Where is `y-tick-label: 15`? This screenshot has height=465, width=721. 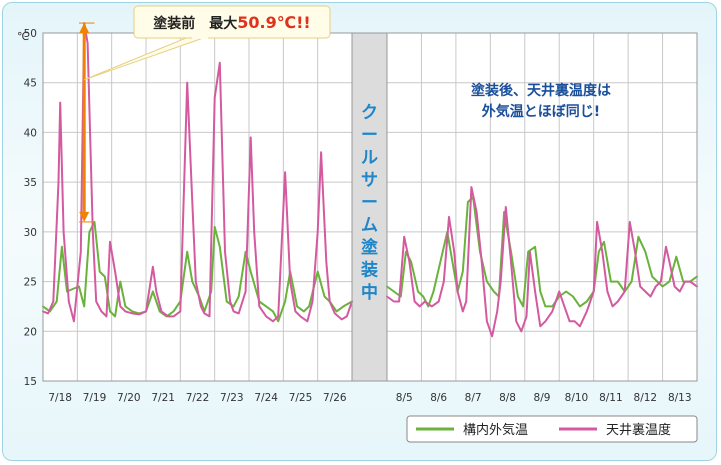 y-tick-label: 15 is located at coordinates (30, 382).